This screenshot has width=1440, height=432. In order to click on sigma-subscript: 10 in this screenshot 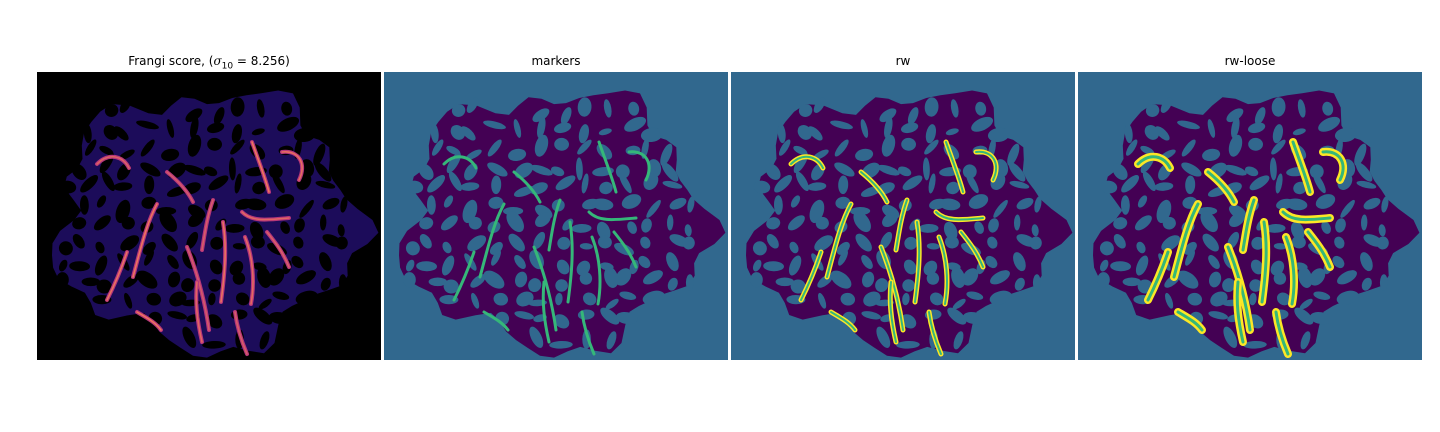, I will do `click(227, 66)`.